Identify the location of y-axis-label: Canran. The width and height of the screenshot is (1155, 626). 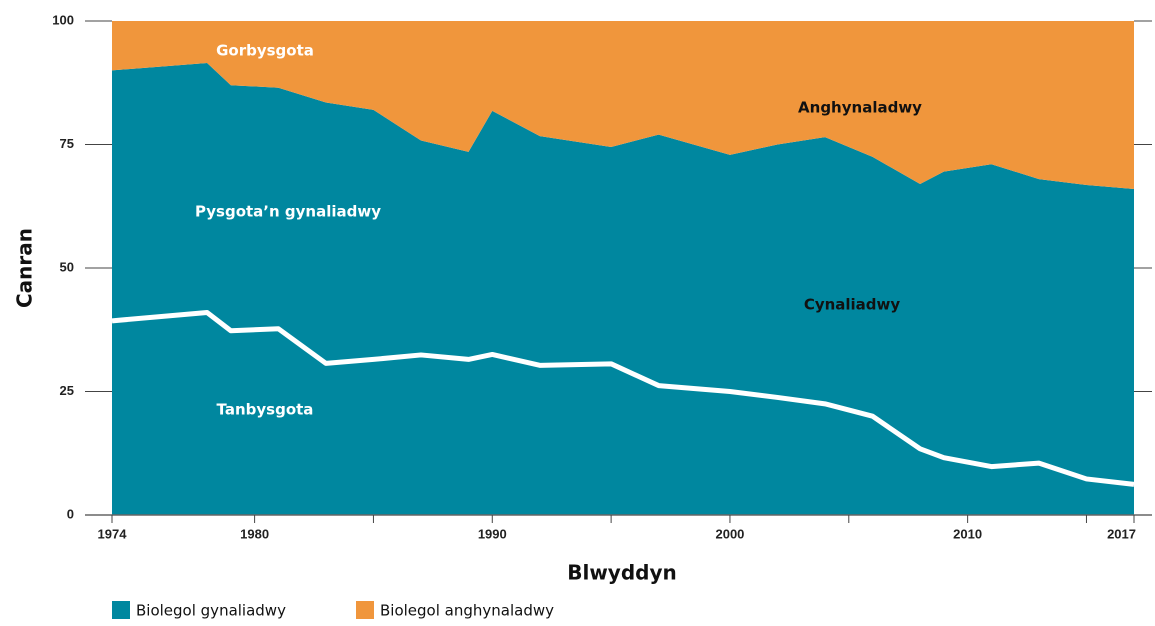
(25, 268).